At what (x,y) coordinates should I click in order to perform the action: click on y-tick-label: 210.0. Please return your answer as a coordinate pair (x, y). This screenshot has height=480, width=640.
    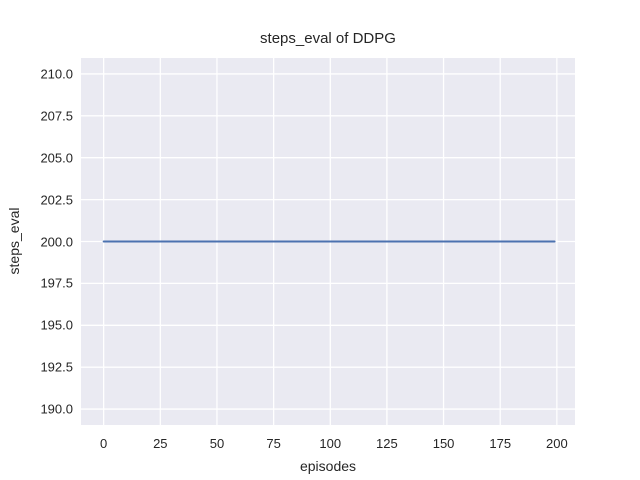
    Looking at the image, I should click on (56, 74).